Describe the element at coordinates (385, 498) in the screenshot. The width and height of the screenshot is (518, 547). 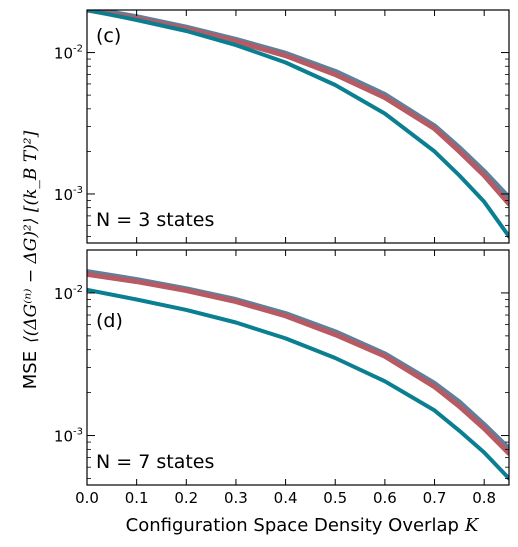
I see `x-tick-label: 0.6` at that location.